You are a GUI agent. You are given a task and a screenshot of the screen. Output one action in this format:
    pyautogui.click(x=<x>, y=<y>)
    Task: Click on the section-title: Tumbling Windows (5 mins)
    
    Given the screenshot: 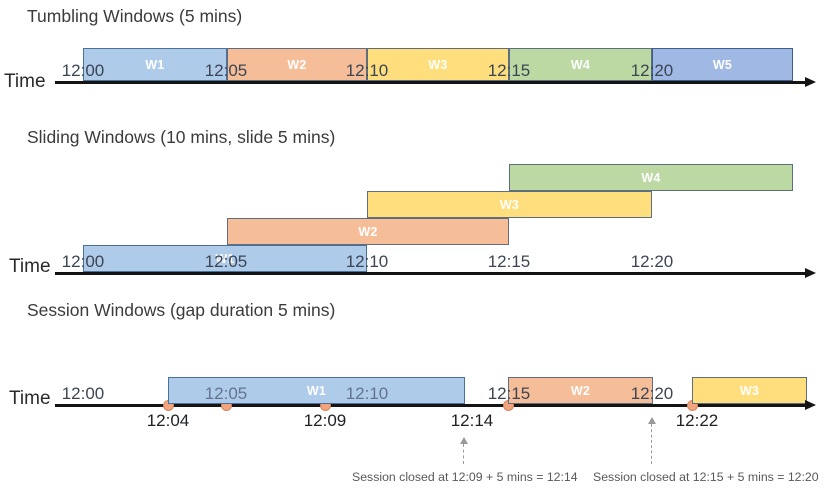 What is the action you would take?
    pyautogui.click(x=135, y=16)
    